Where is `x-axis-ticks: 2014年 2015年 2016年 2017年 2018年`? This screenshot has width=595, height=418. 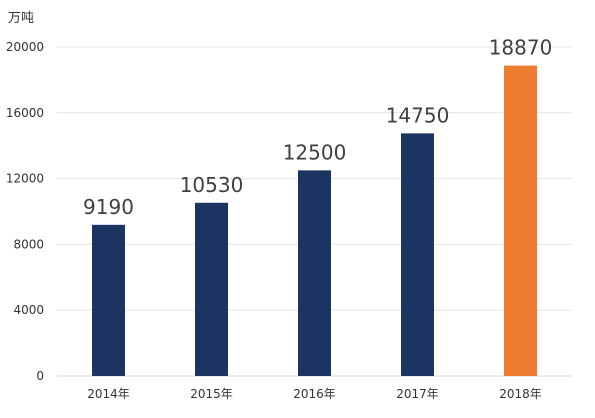
x-axis-ticks: 2014年 2015年 2016年 2017年 2018年 is located at coordinates (314, 394).